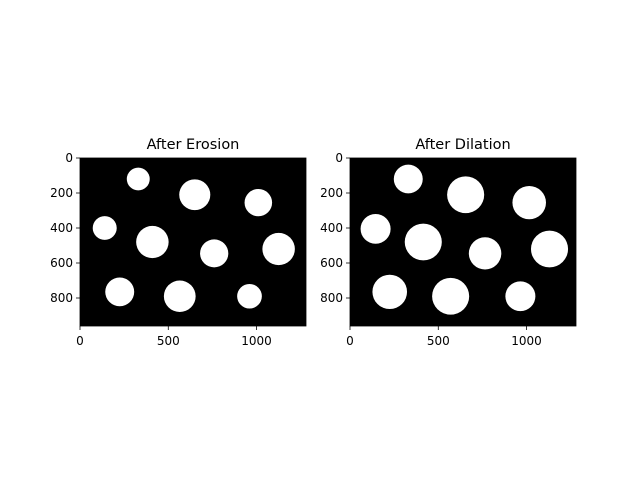  I want to click on chart-title: After Erosion, so click(193, 145).